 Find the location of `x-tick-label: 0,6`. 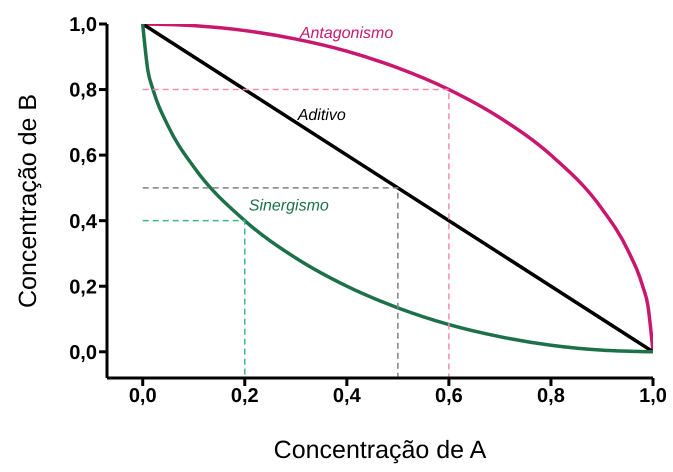

x-tick-label: 0,6 is located at coordinates (448, 396).